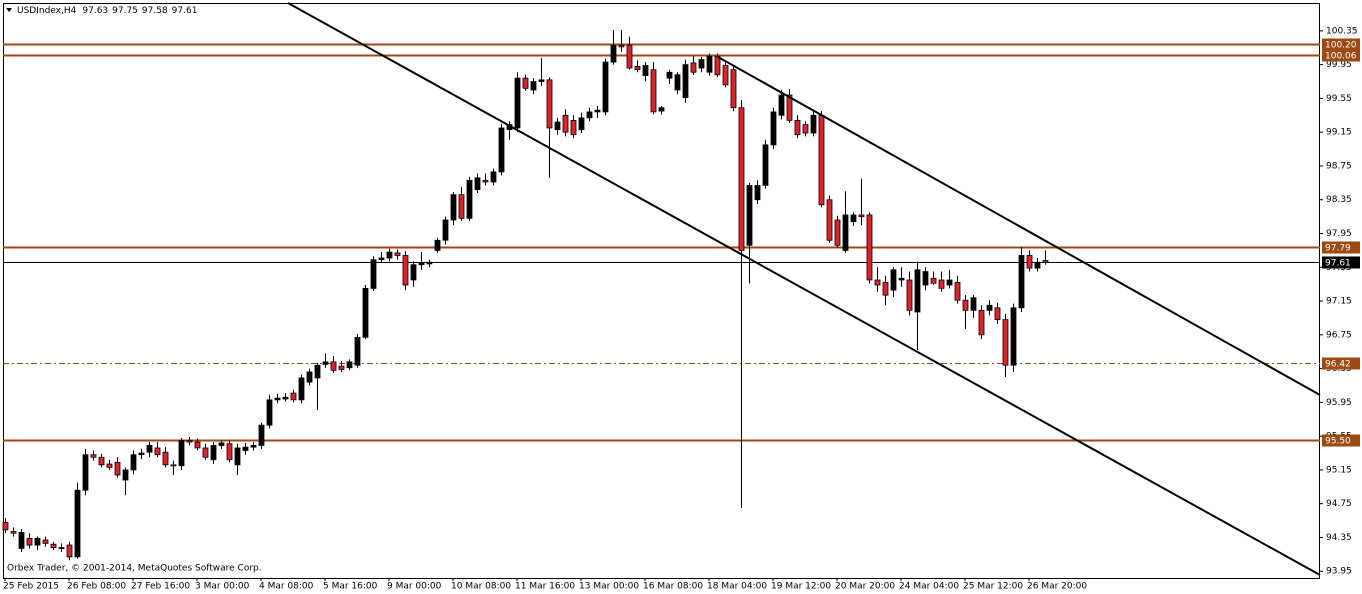 This screenshot has width=1362, height=594. I want to click on price-label: 100.20, so click(1341, 46).